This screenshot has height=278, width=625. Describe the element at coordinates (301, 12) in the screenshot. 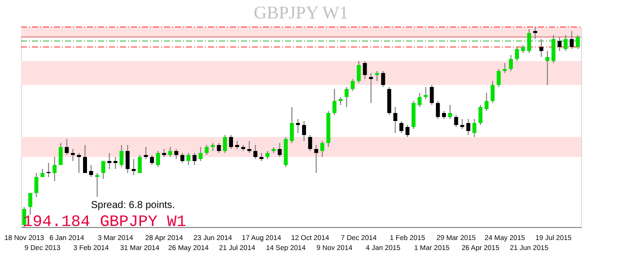

I see `chart-title: GBPJPY W1` at that location.